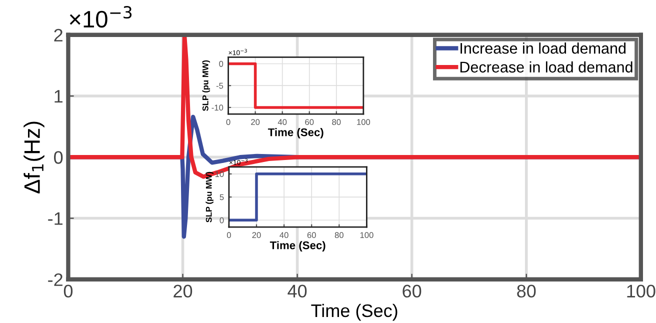 The image size is (656, 323). Describe the element at coordinates (58, 96) in the screenshot. I see `y-tick-label: 1` at that location.